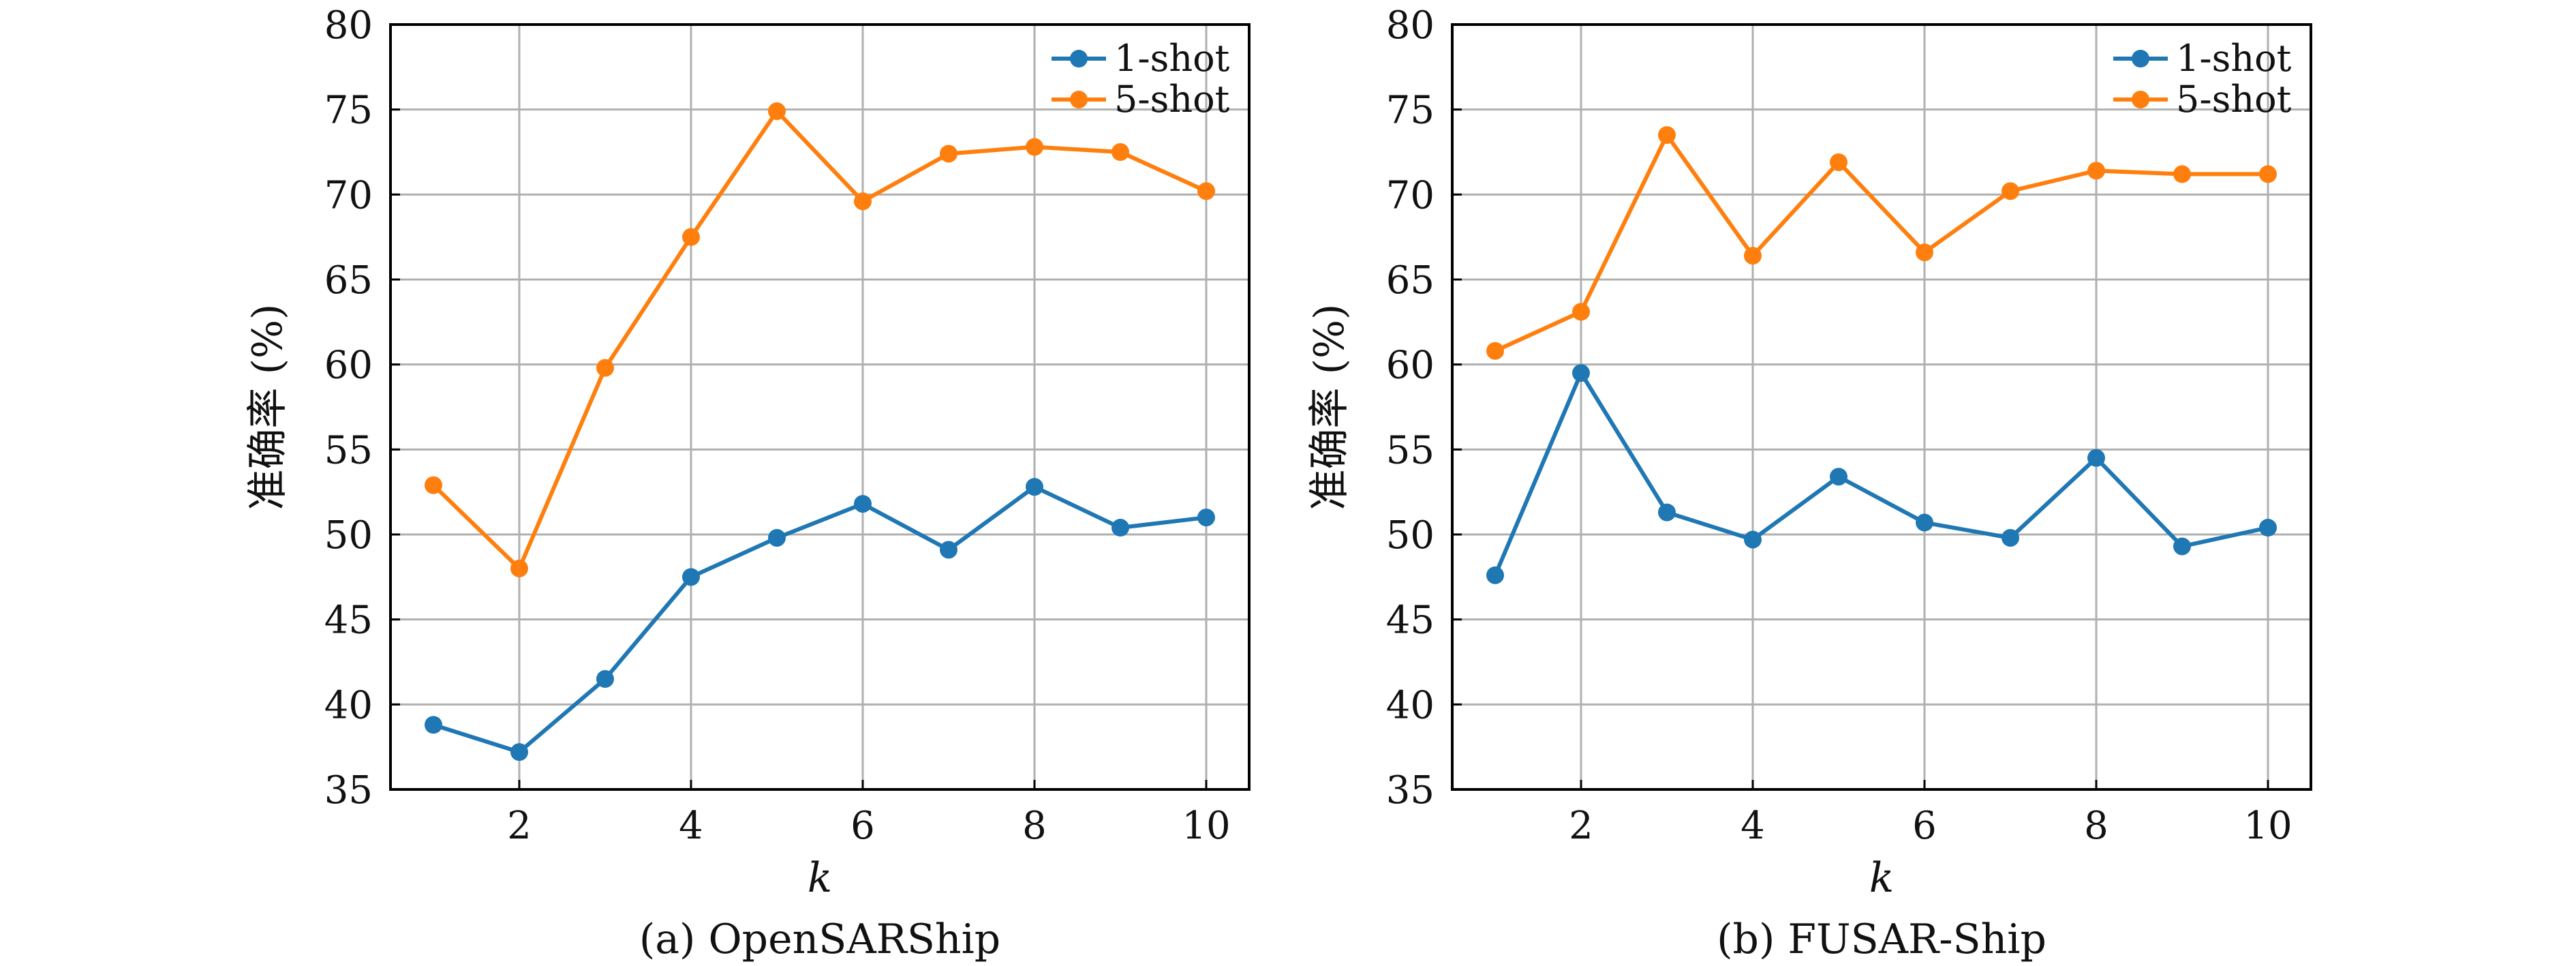 This screenshot has width=2576, height=966. Describe the element at coordinates (1881, 940) in the screenshot. I see `subfigure-caption: (b) FUSAR-Ship` at that location.